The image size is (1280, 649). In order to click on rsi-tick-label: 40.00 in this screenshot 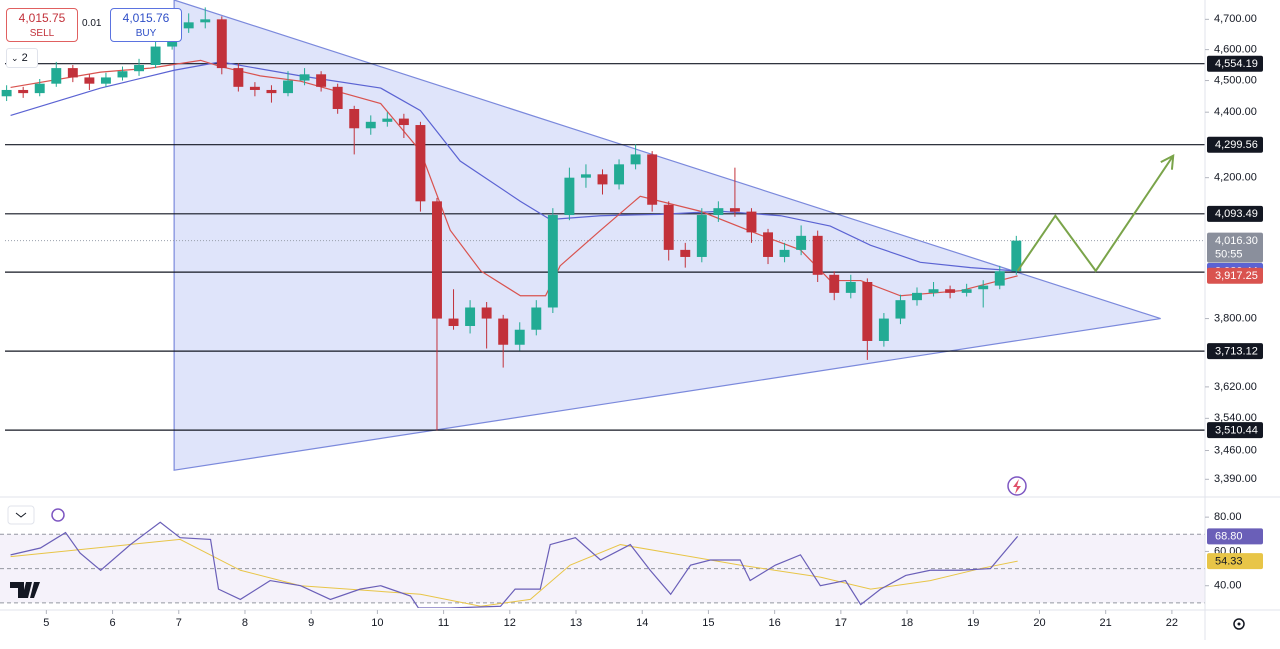, I will do `click(1228, 586)`.